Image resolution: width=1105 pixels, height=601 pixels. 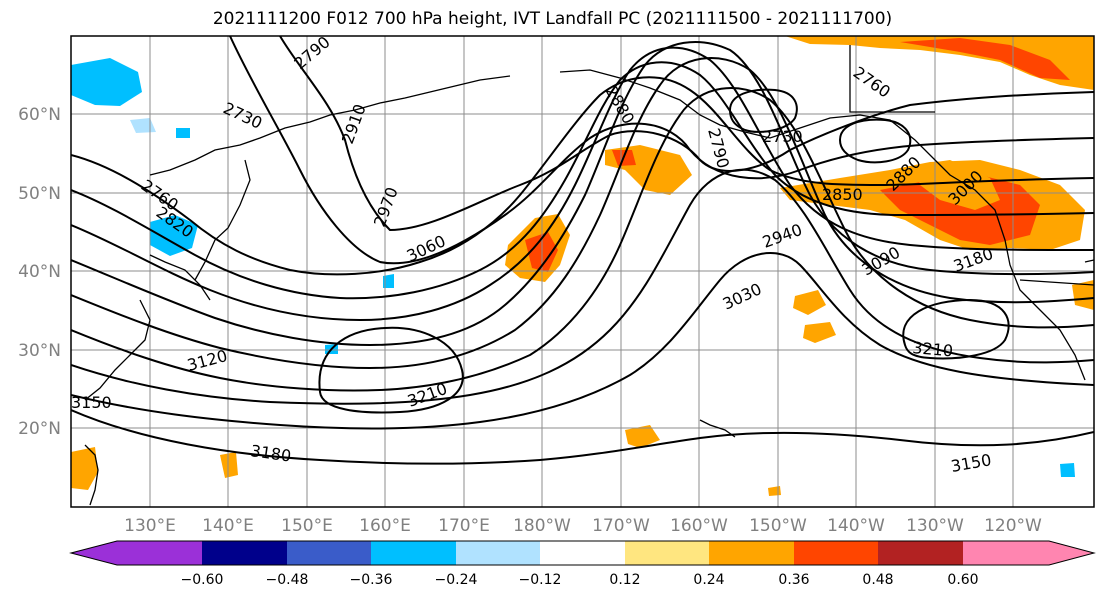 What do you see at coordinates (202, 580) in the screenshot?
I see `colorbar-tick-label: −0.60` at bounding box center [202, 580].